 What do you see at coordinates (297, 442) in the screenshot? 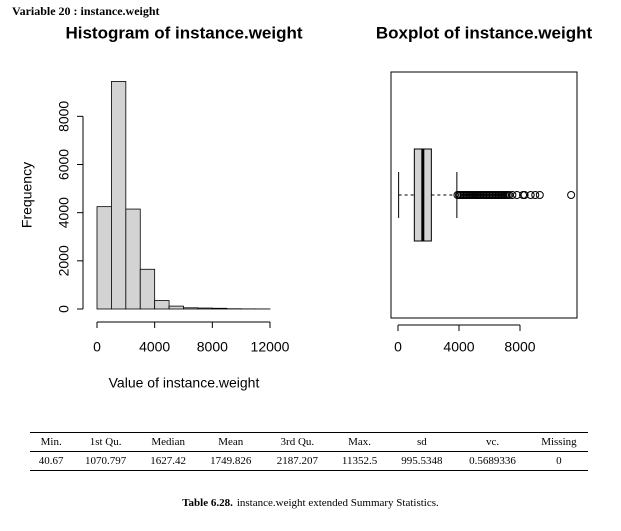
I see `column-header: 3rd Qu.` at bounding box center [297, 442].